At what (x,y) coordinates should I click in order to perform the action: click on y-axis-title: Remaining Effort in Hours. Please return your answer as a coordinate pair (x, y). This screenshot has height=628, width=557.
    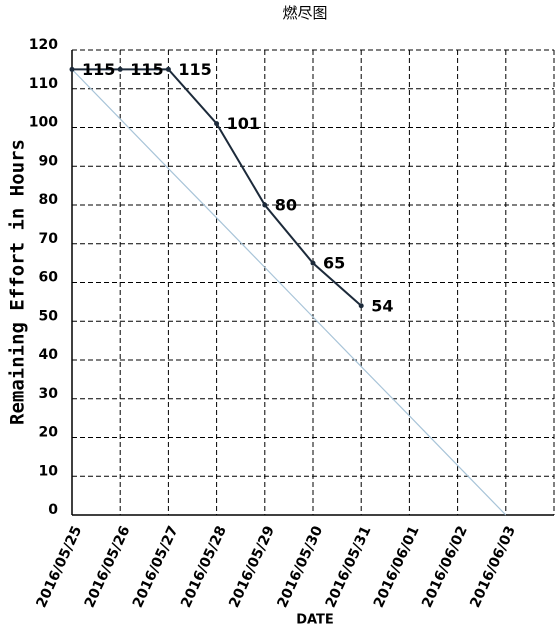
    Looking at the image, I should click on (18, 282).